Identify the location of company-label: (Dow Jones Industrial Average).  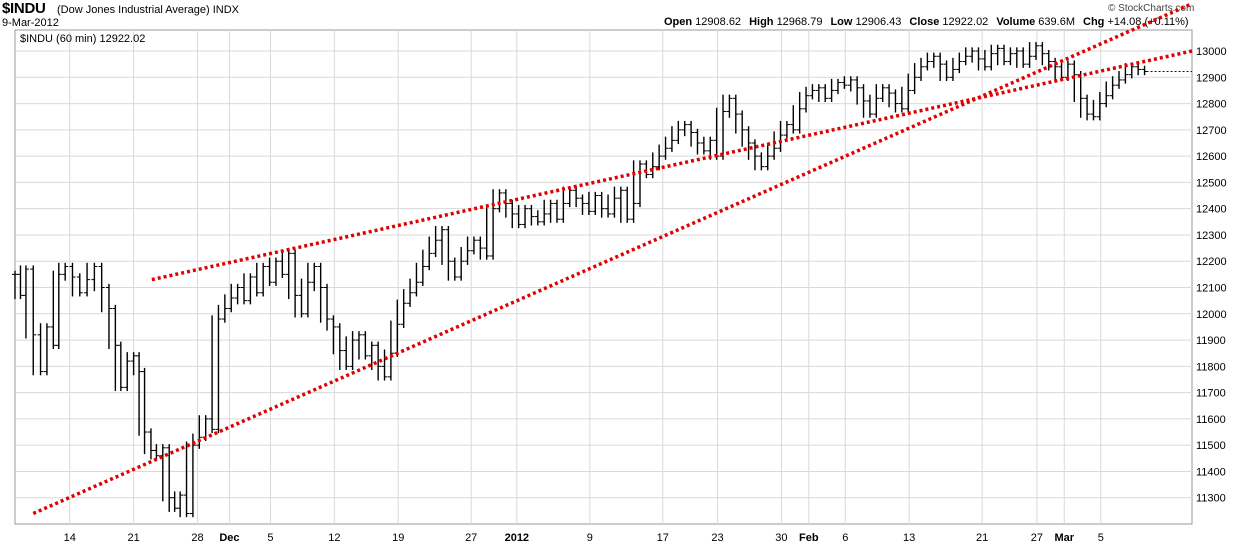
(133, 10).